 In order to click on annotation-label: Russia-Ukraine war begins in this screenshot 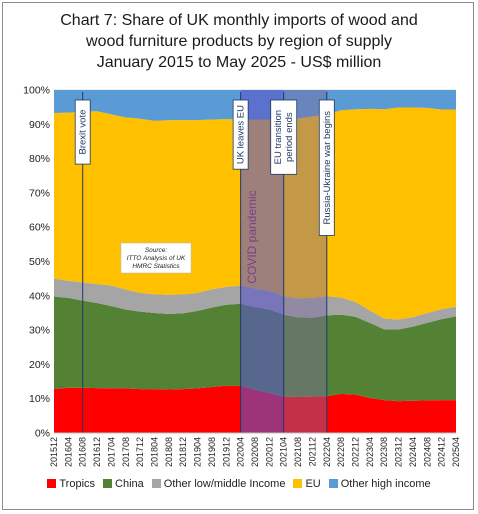, I will do `click(326, 167)`.